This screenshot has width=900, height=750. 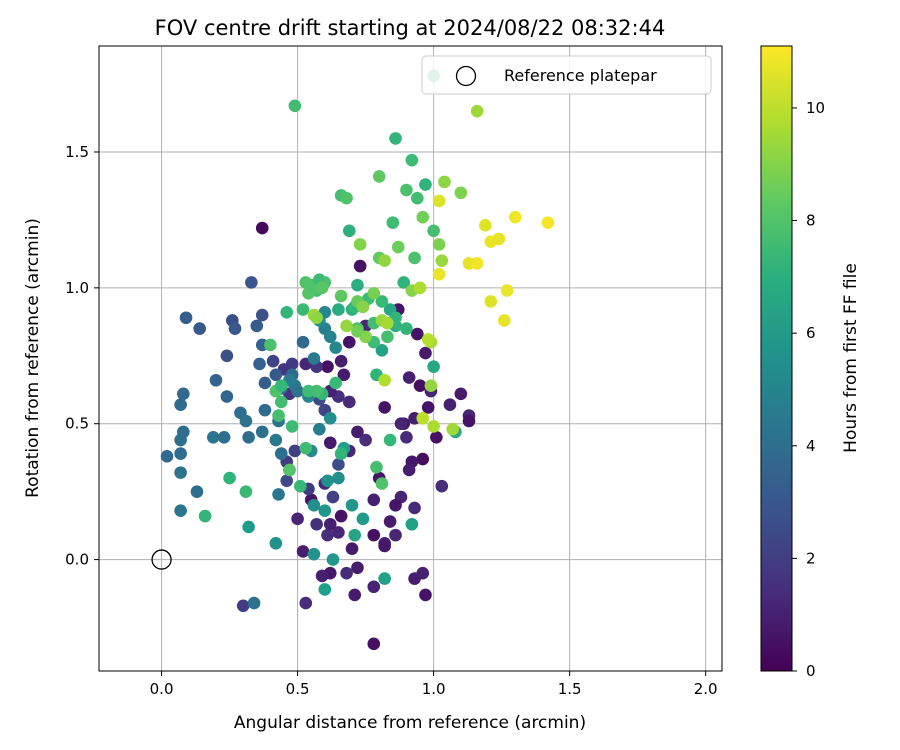 What do you see at coordinates (580, 75) in the screenshot?
I see `legend-label: Reference platepar` at bounding box center [580, 75].